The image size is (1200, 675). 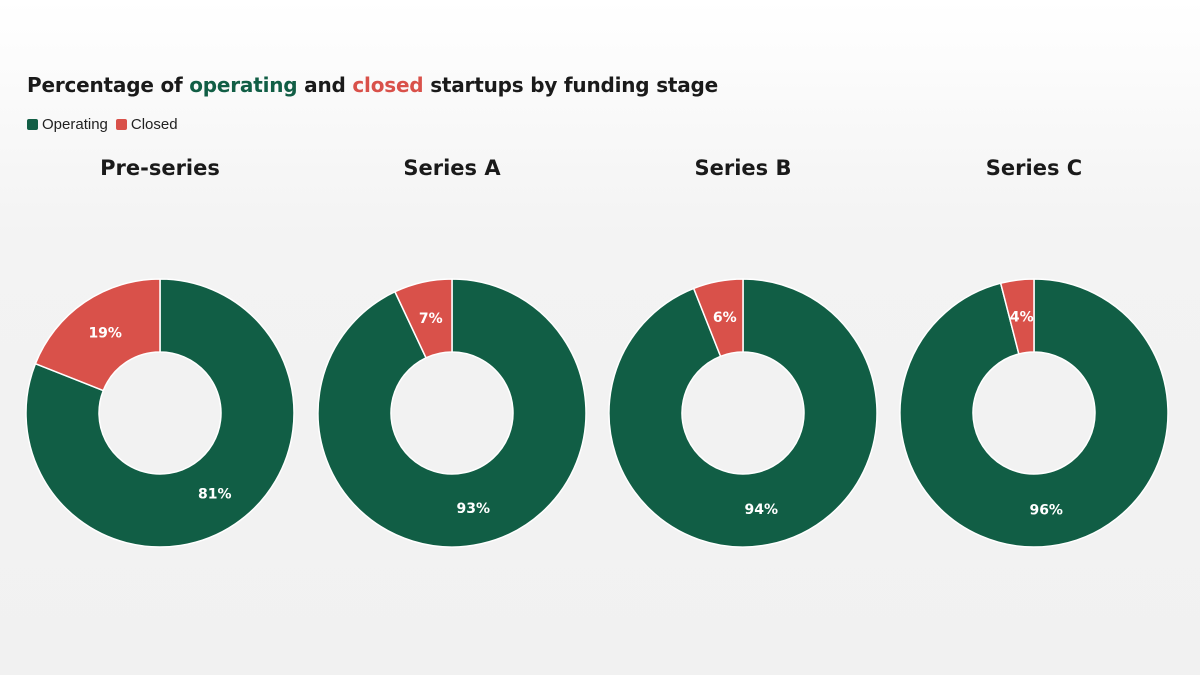 I want to click on title-prefix: Percentage of, so click(x=108, y=85).